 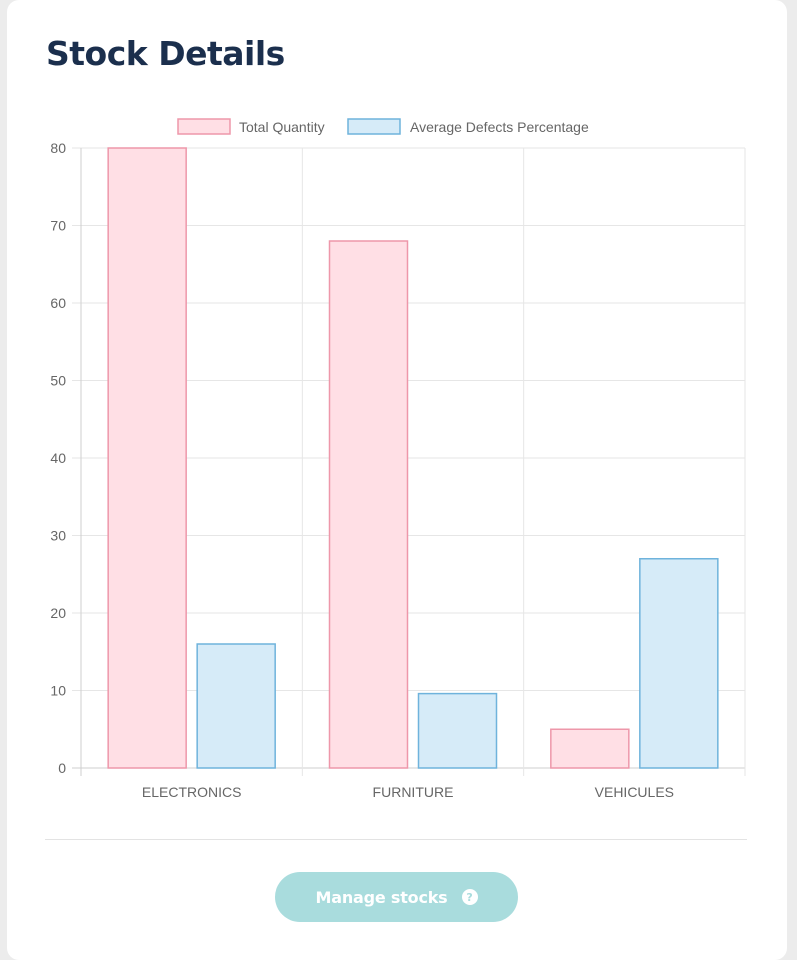 What do you see at coordinates (58, 458) in the screenshot?
I see `y-tick-label: 40` at bounding box center [58, 458].